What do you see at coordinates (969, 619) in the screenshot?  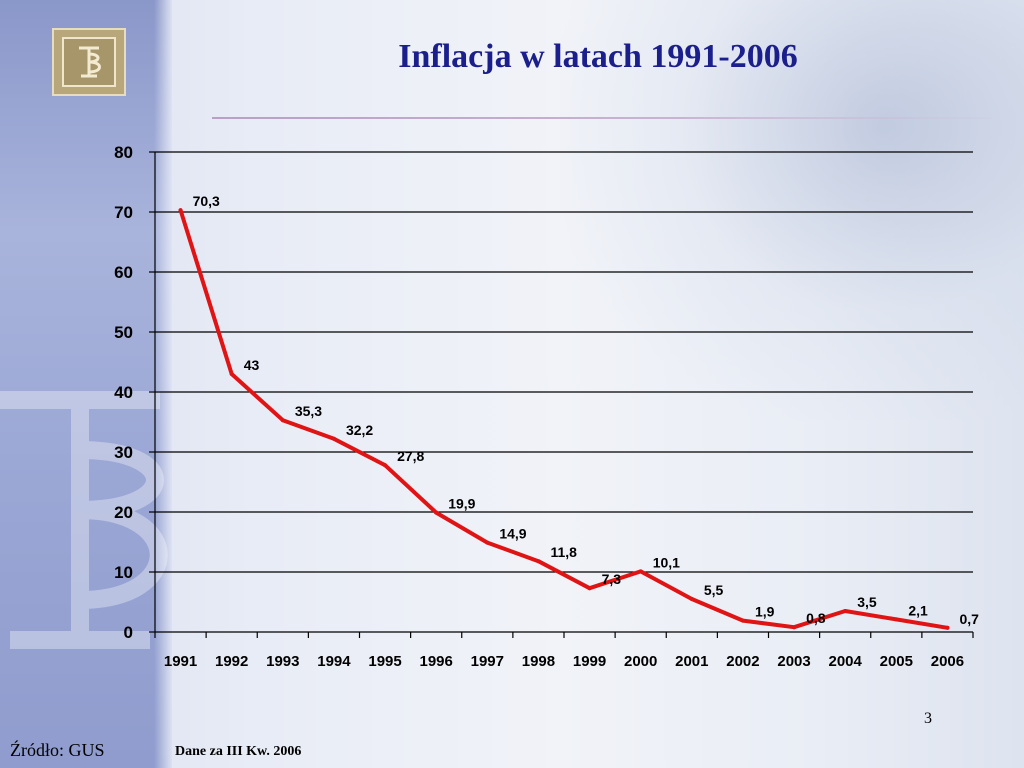 I see `data-label: 0,7` at bounding box center [969, 619].